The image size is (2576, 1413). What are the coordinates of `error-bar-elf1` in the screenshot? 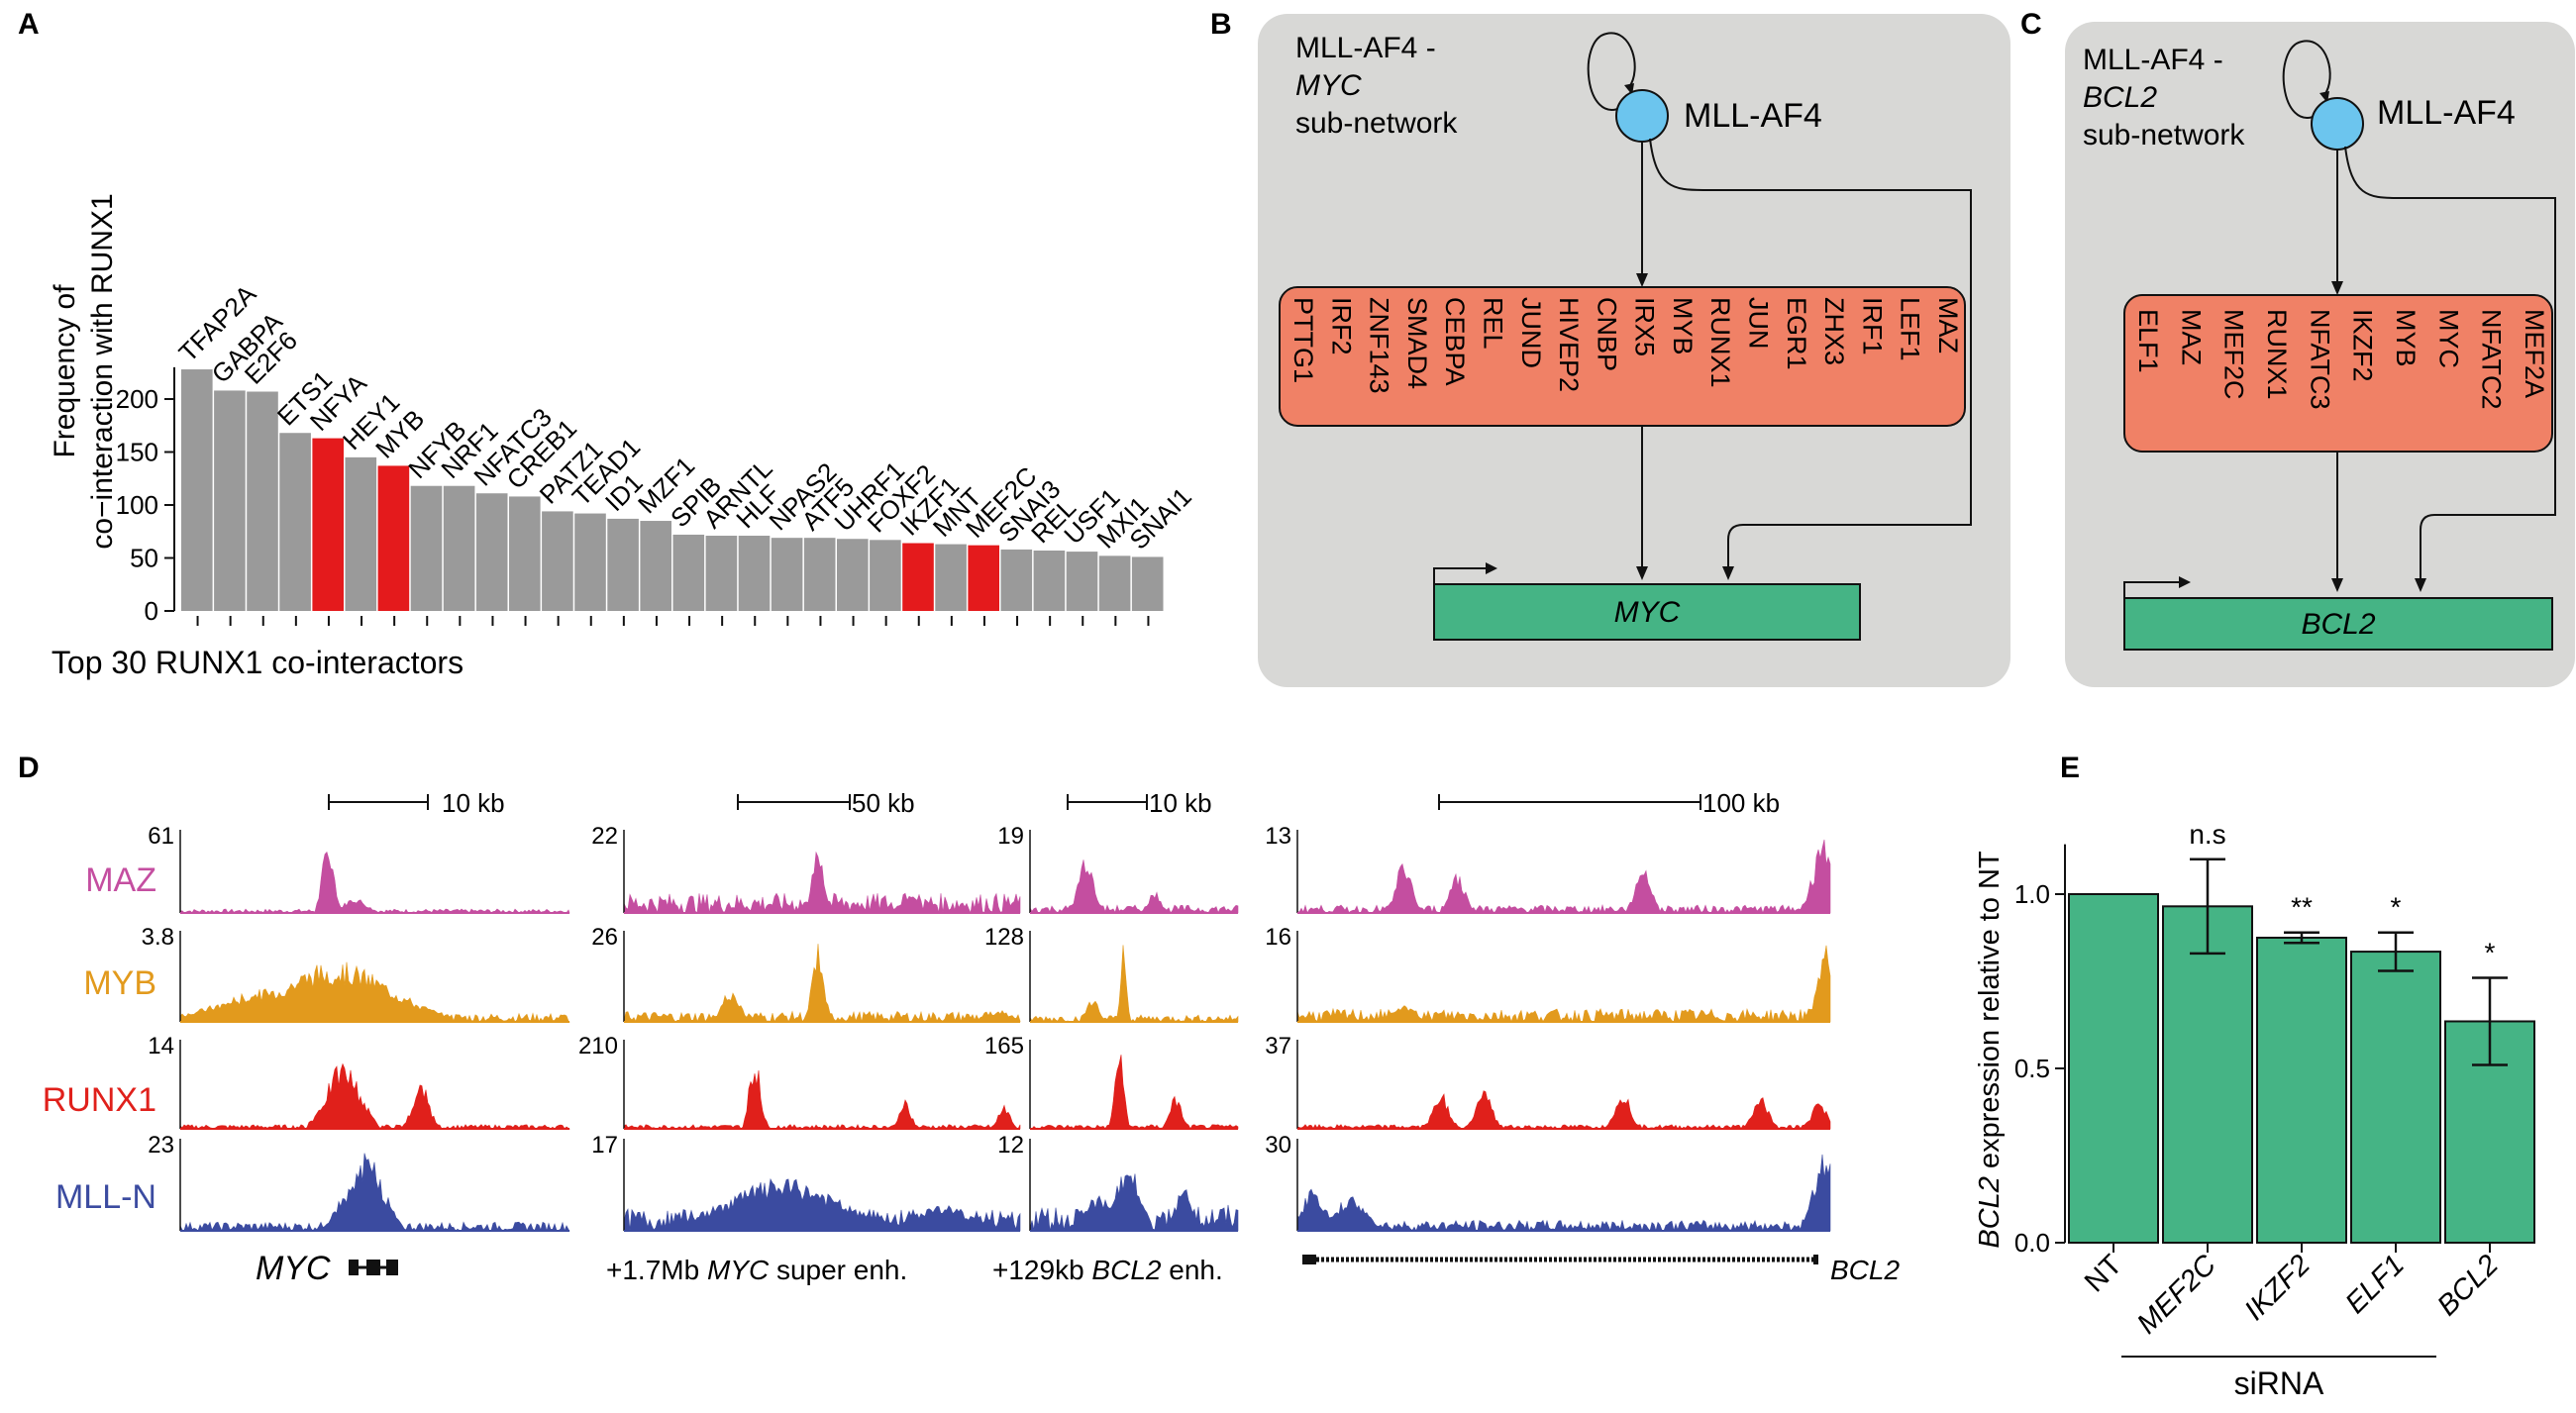 It's located at (2396, 951).